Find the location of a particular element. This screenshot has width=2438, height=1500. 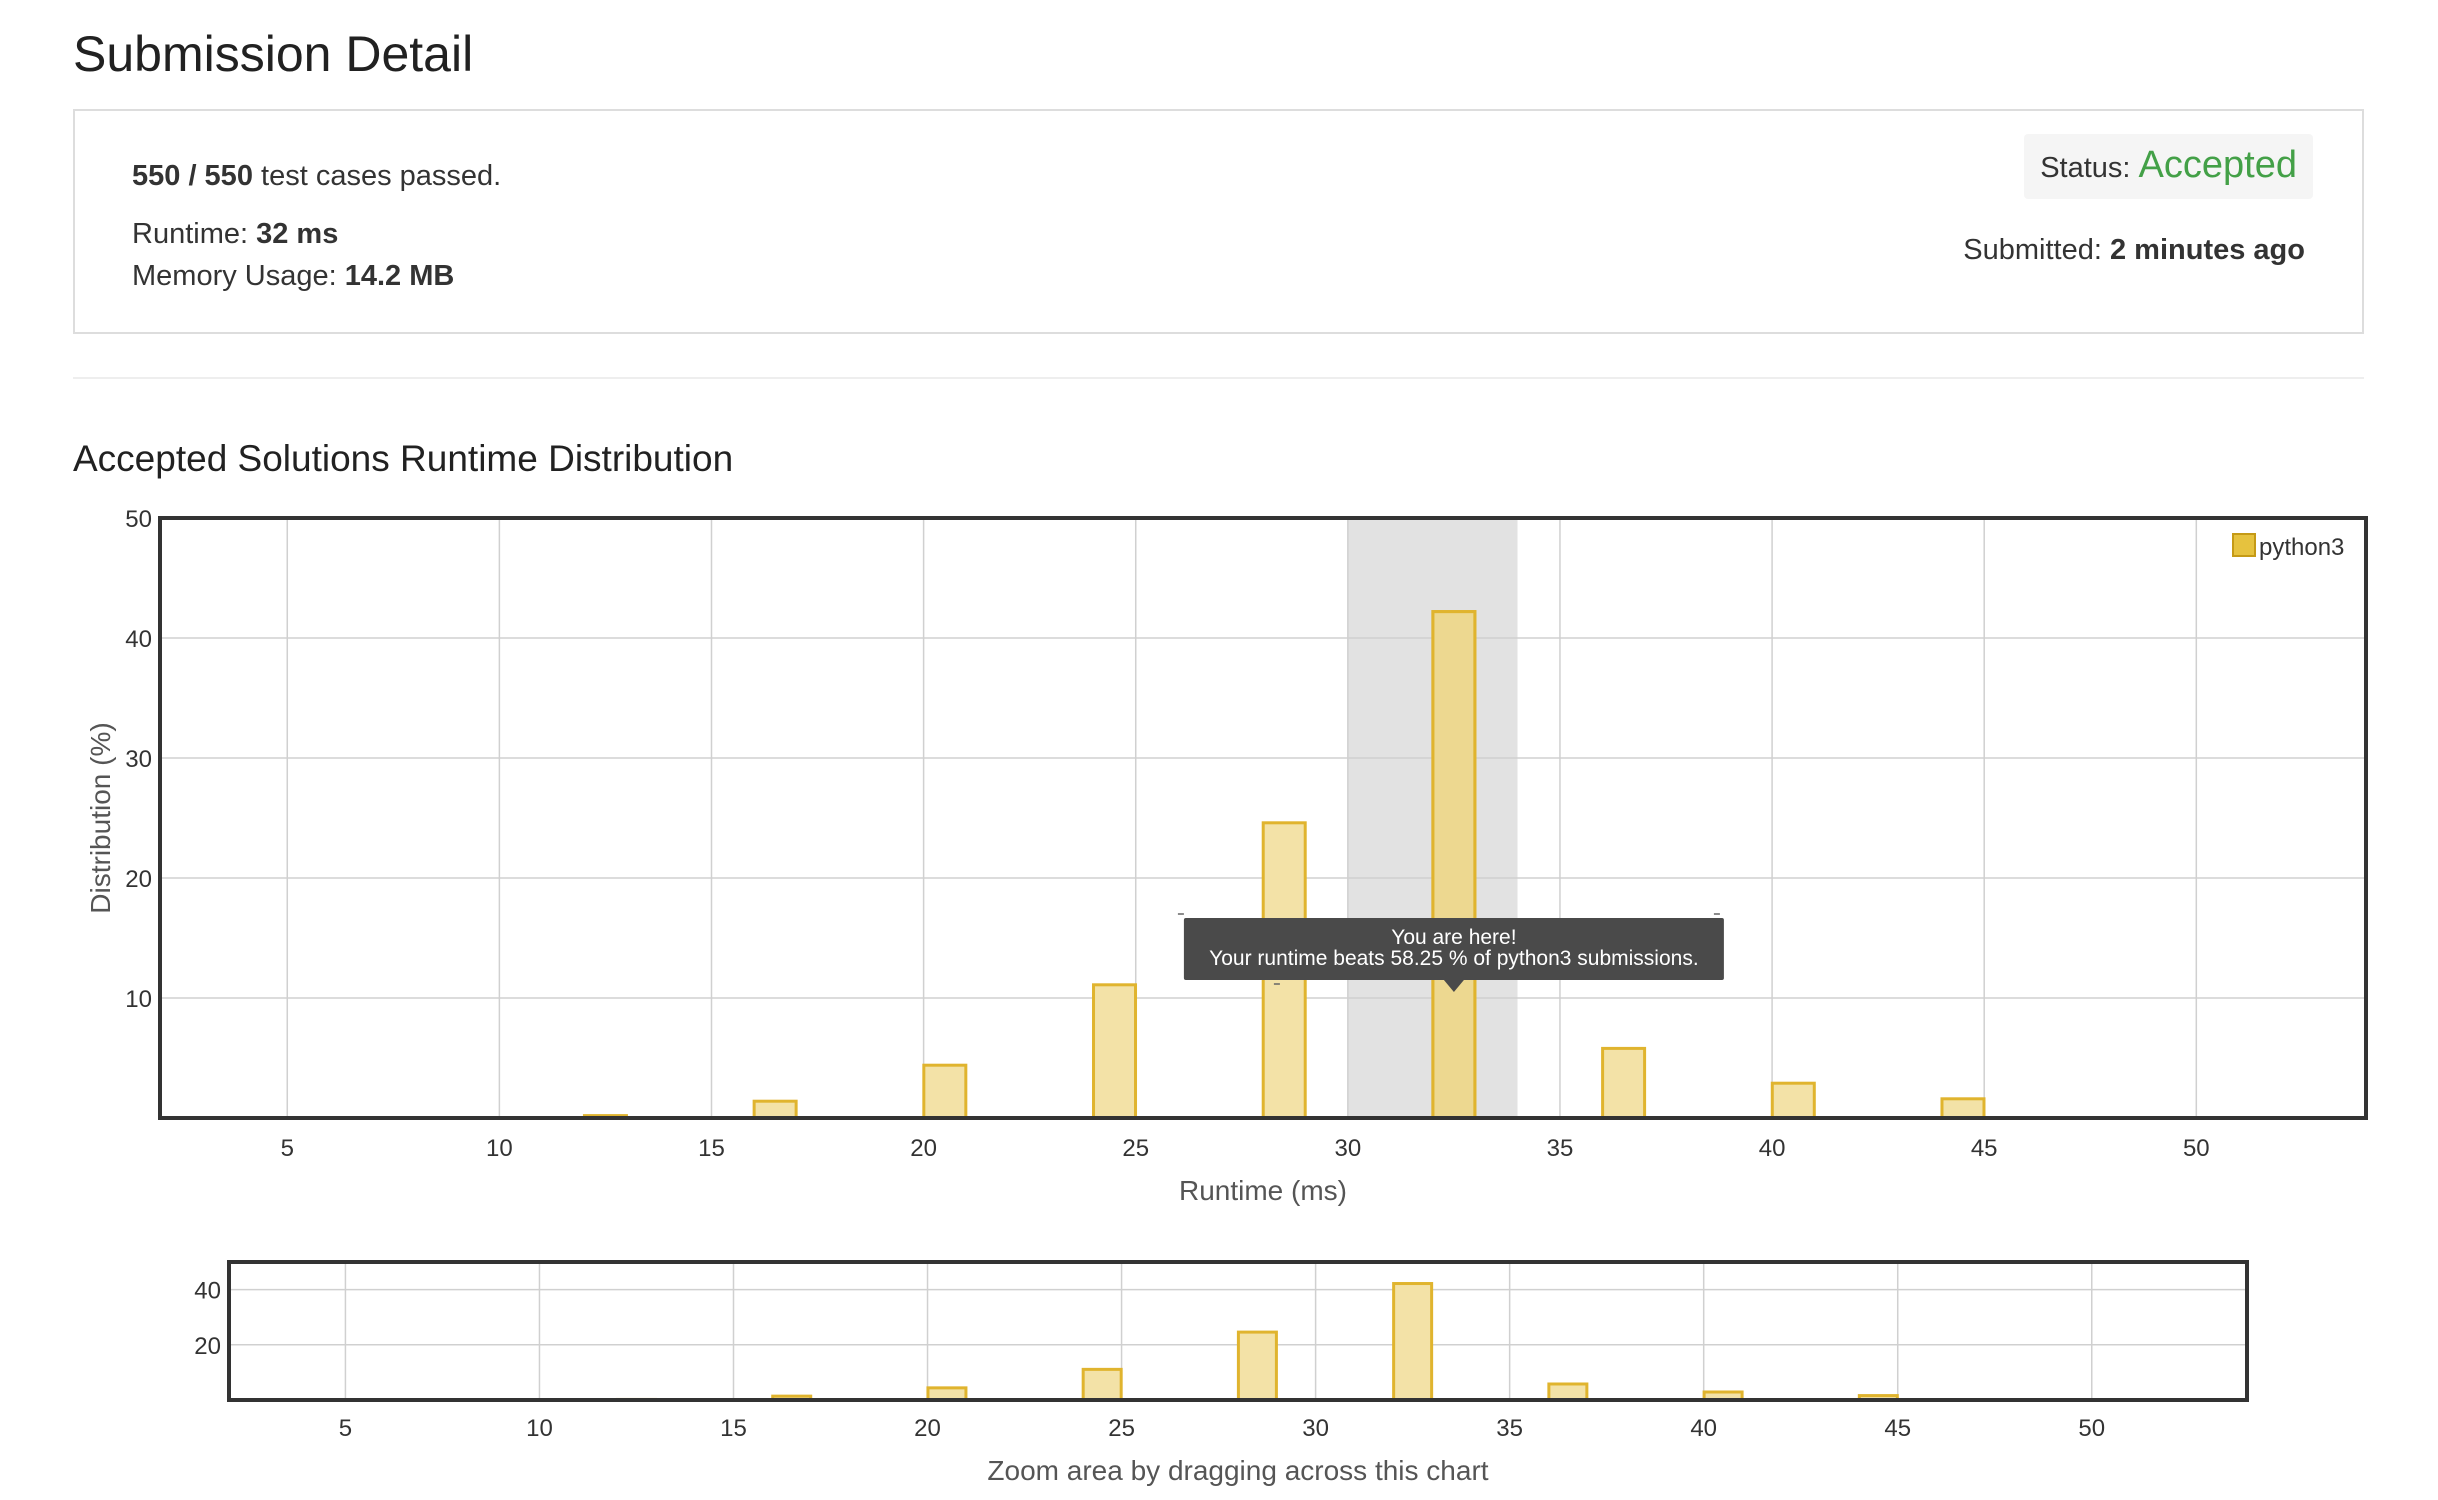

overview-x-tick-label: 35 is located at coordinates (1509, 1428).